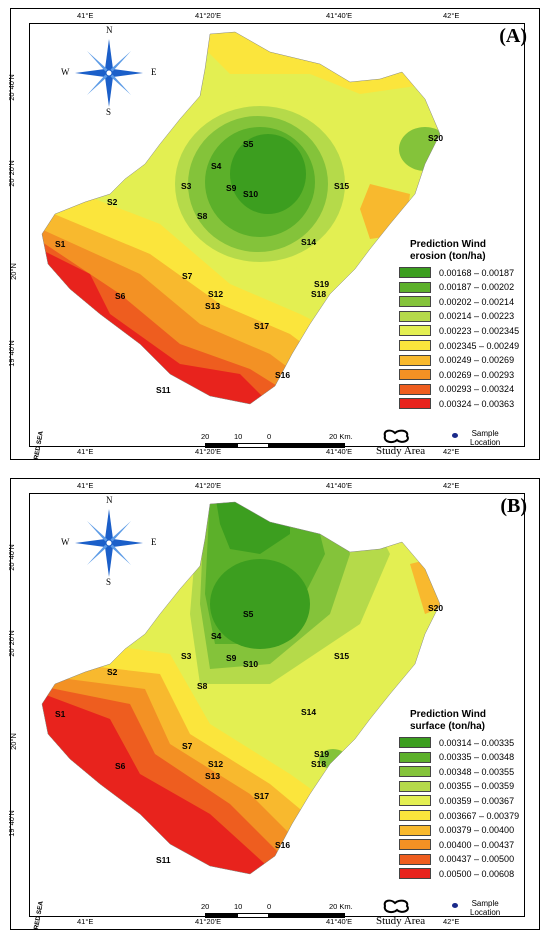 This screenshot has width=550, height=932. What do you see at coordinates (513, 506) in the screenshot?
I see `panel-label: (B)` at bounding box center [513, 506].